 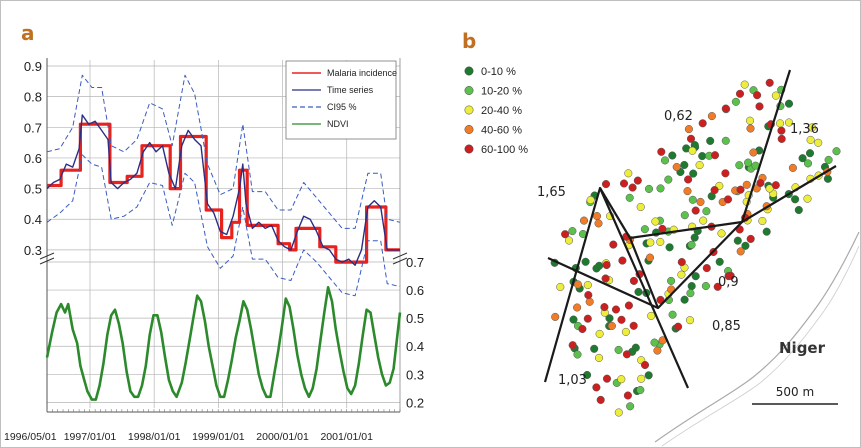 I want to click on series-line-ndvi, so click(x=223, y=343).